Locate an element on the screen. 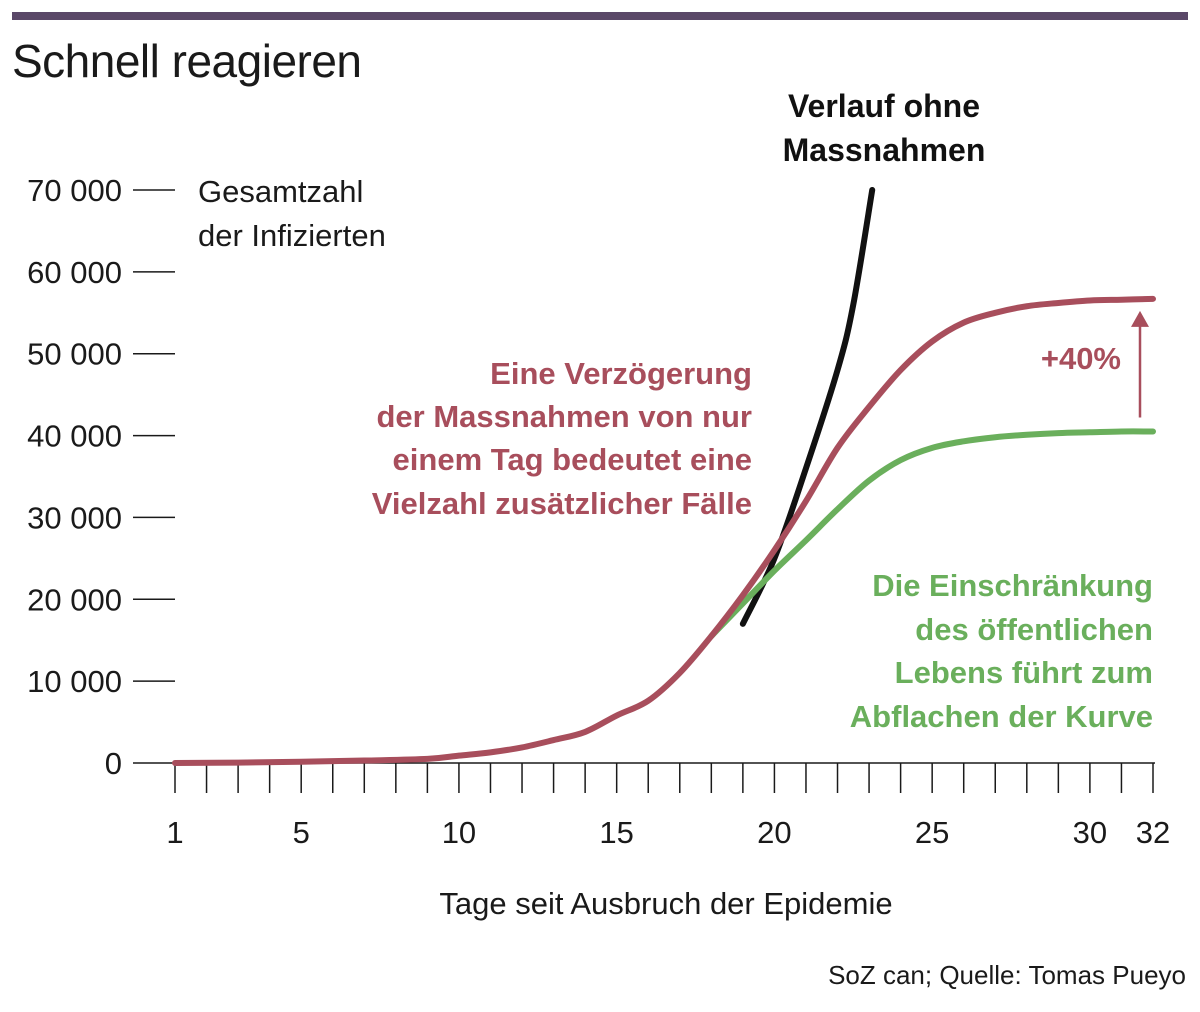 The image size is (1200, 1012). y-tick-label: 20 000 is located at coordinates (74, 599).